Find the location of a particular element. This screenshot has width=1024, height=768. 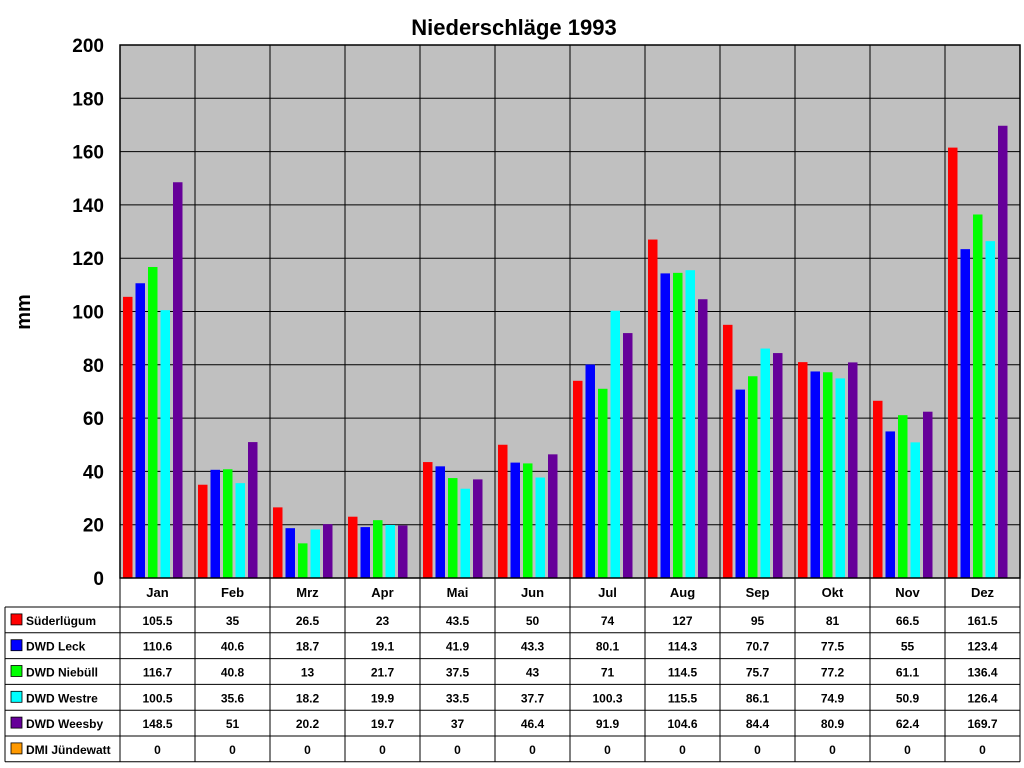

table-cell: 80.9 is located at coordinates (833, 724).